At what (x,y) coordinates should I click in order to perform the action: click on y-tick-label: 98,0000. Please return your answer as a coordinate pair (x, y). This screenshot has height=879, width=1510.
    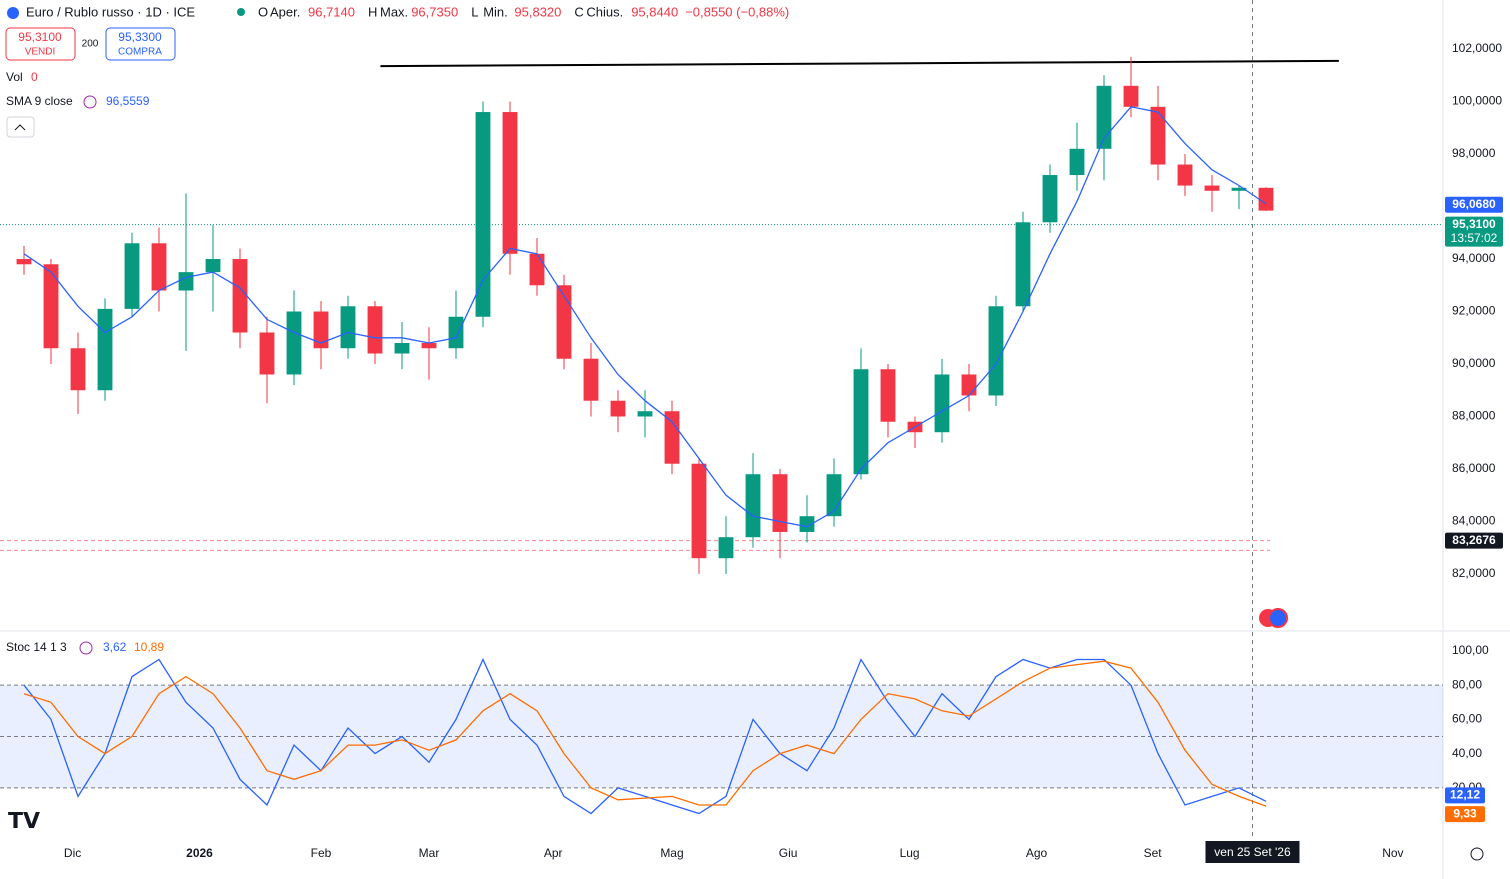
    Looking at the image, I should click on (1474, 153).